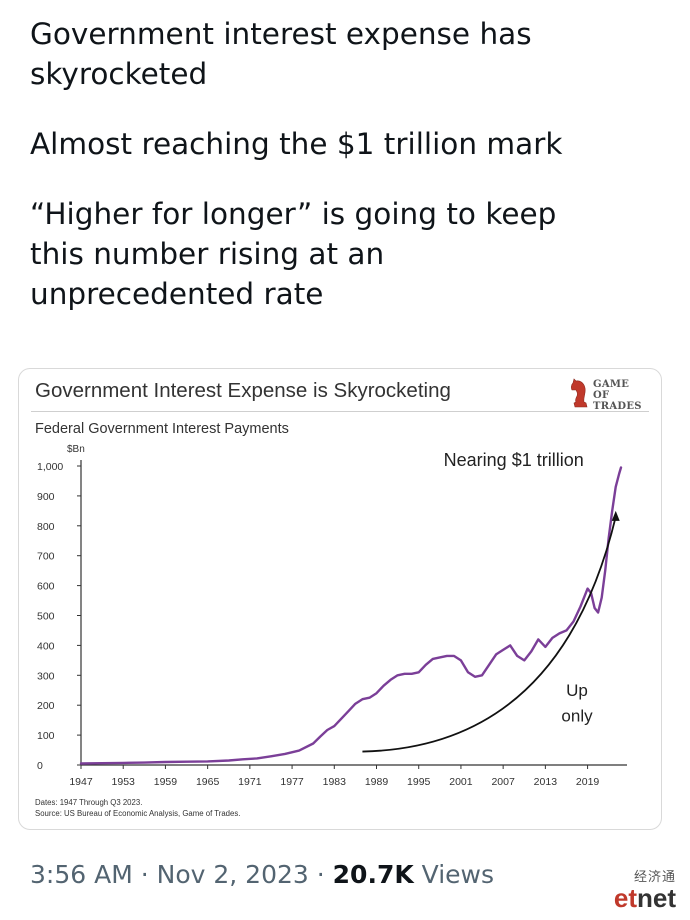  I want to click on x-tick-label: 1989, so click(377, 782).